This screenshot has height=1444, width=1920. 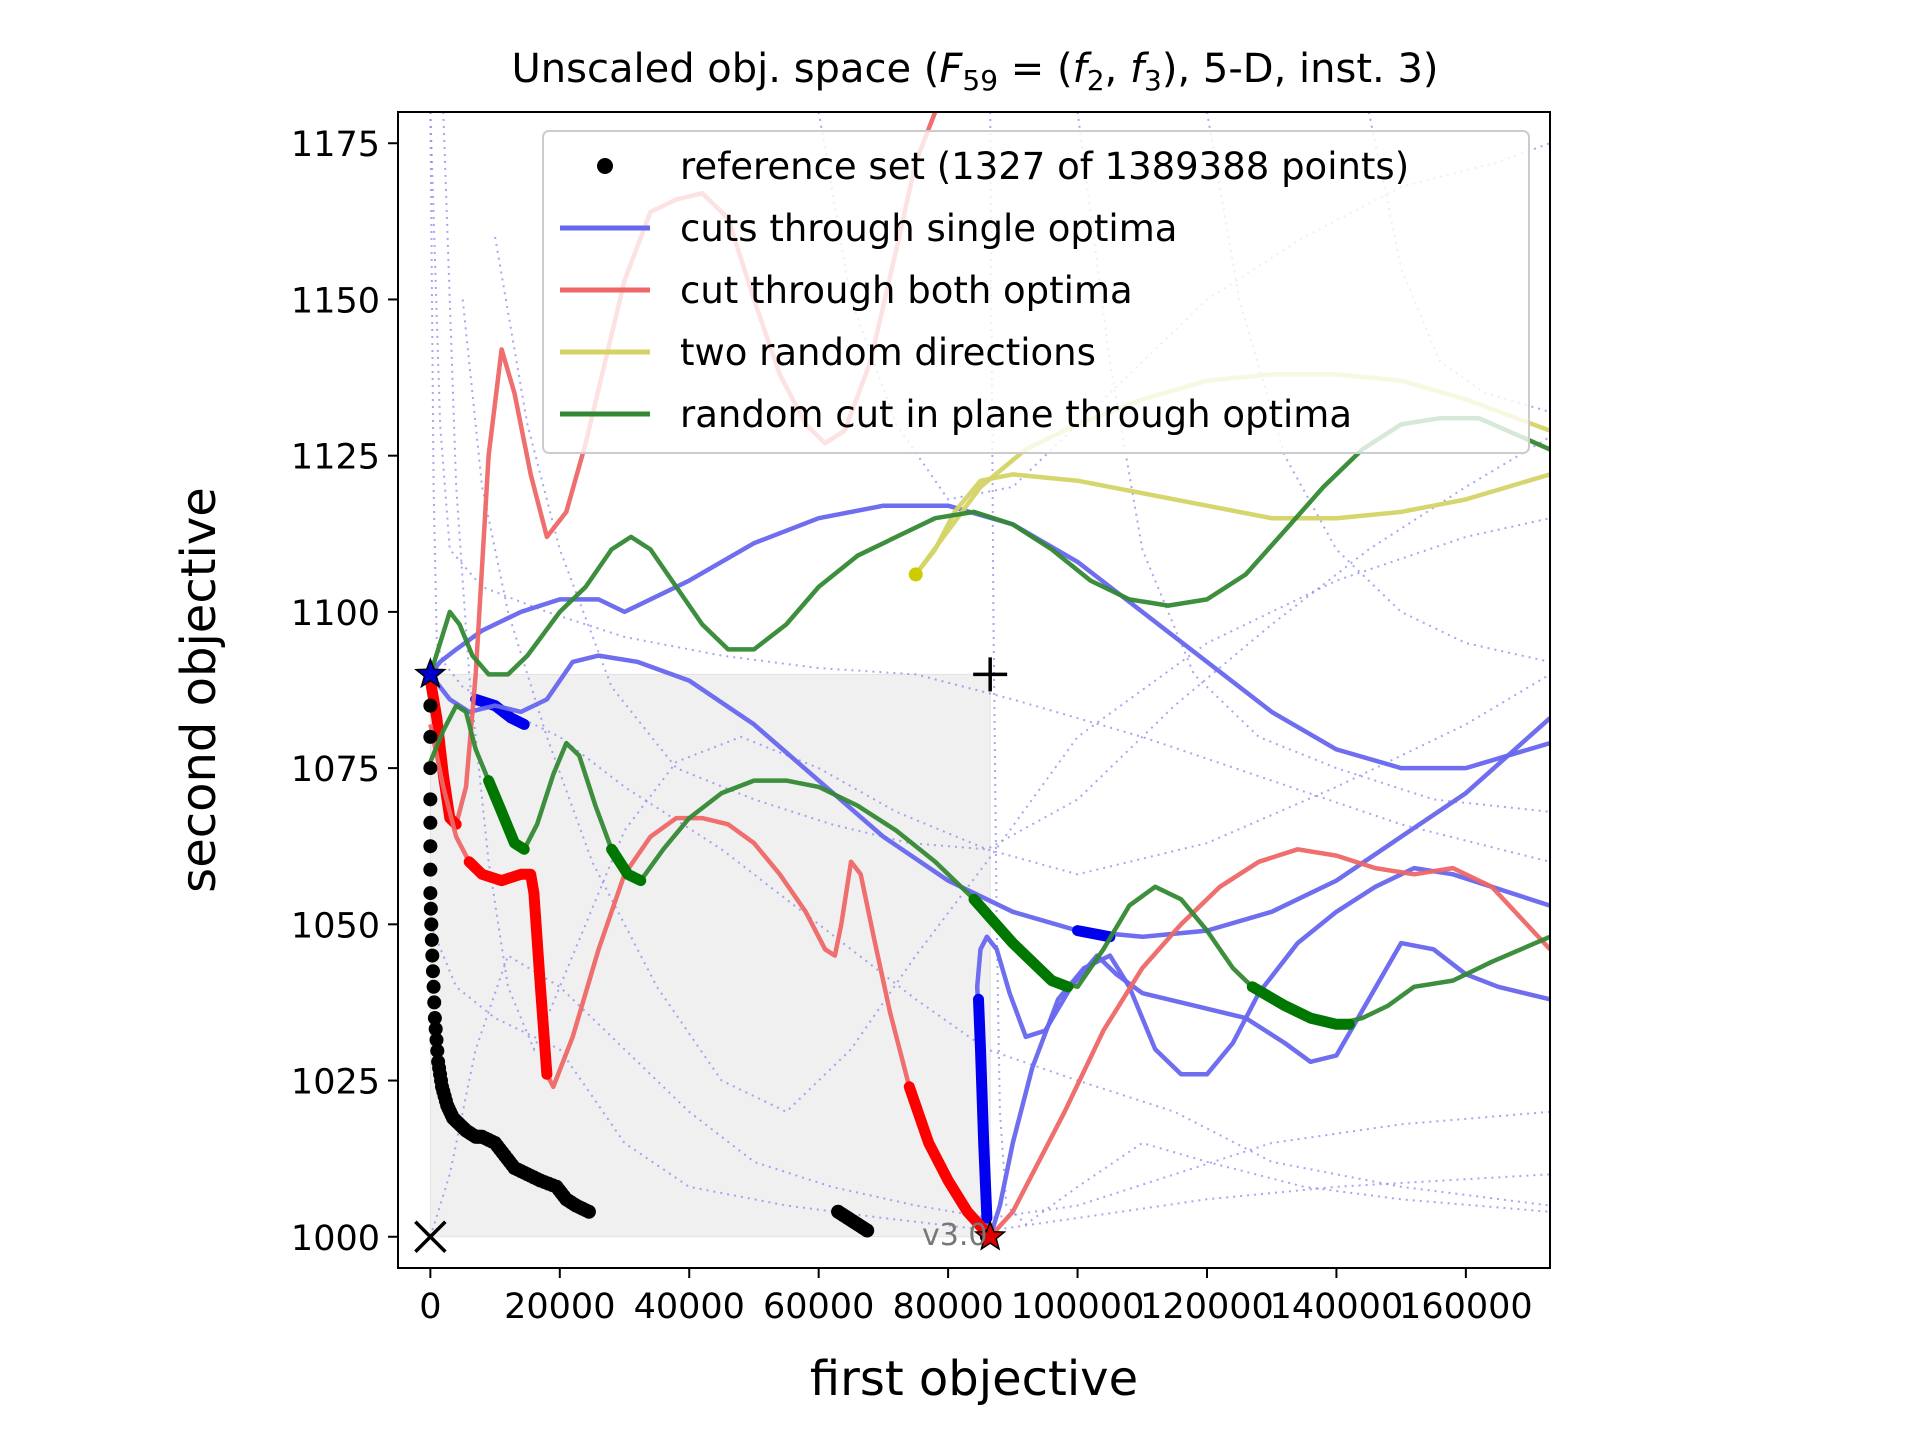 I want to click on legend-marker-reference-set, so click(x=605, y=166).